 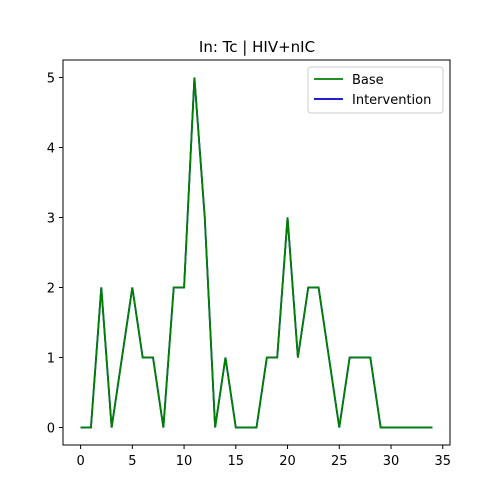 What do you see at coordinates (368, 80) in the screenshot?
I see `legend-label-base: Base` at bounding box center [368, 80].